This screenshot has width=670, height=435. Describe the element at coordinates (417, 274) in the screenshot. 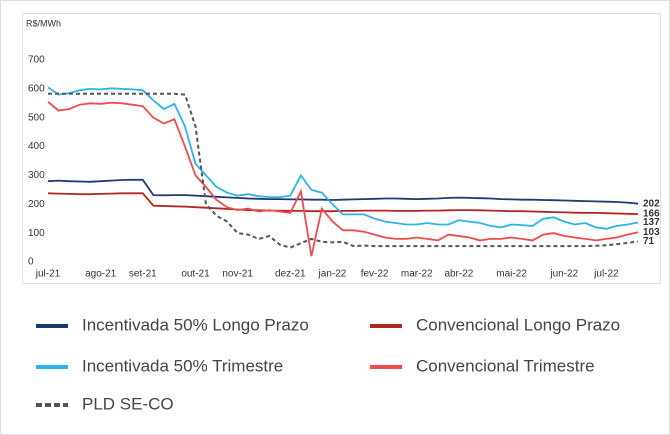

I see `x-tick-label: mar-22` at that location.